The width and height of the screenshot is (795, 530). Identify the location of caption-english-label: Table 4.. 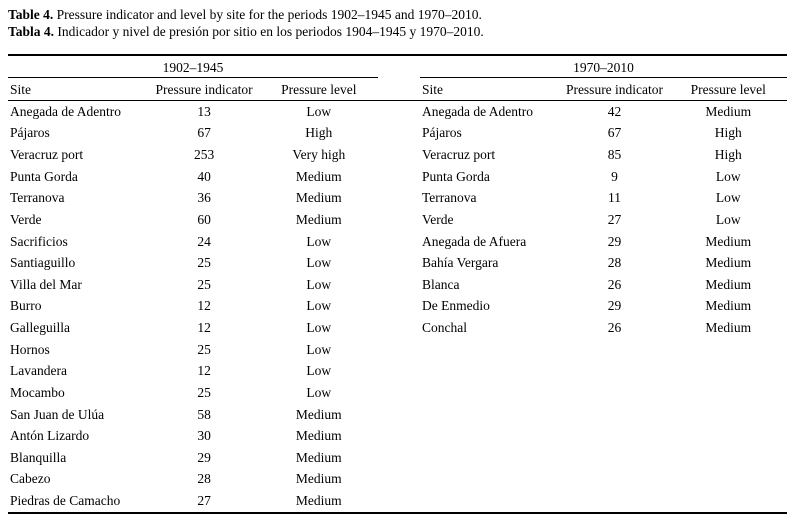
(31, 14).